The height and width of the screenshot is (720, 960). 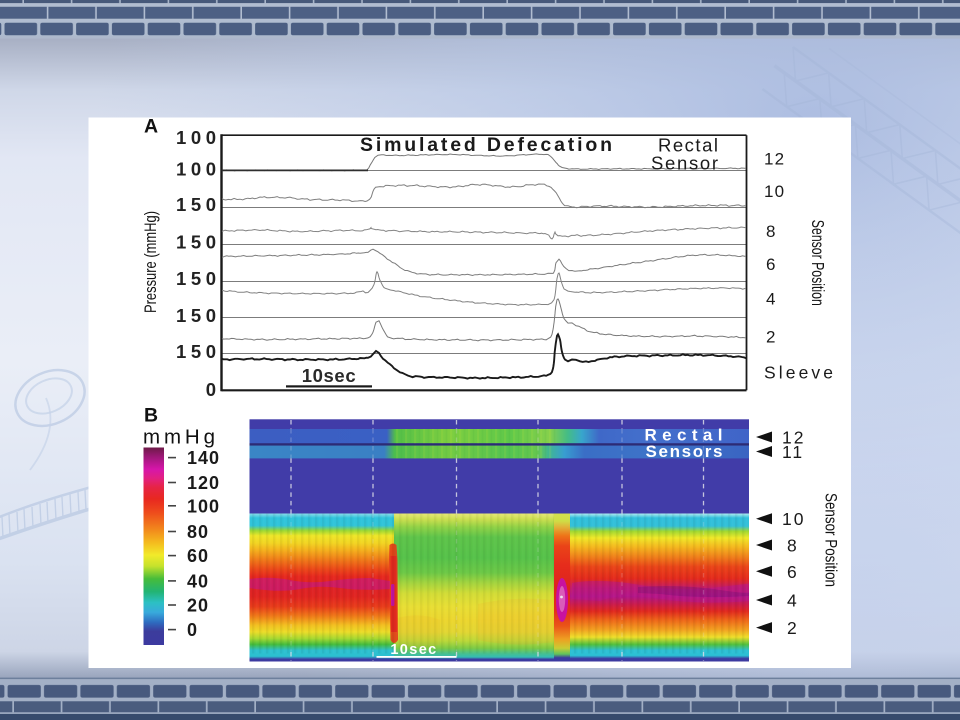 What do you see at coordinates (179, 437) in the screenshot?
I see `svg-text: mmHg` at bounding box center [179, 437].